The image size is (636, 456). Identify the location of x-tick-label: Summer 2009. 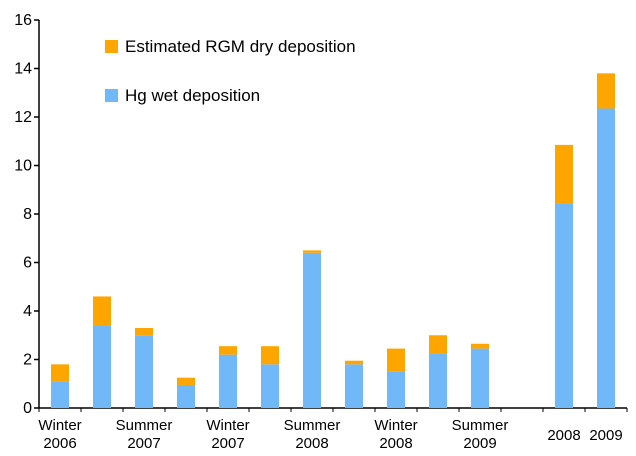
(480, 434).